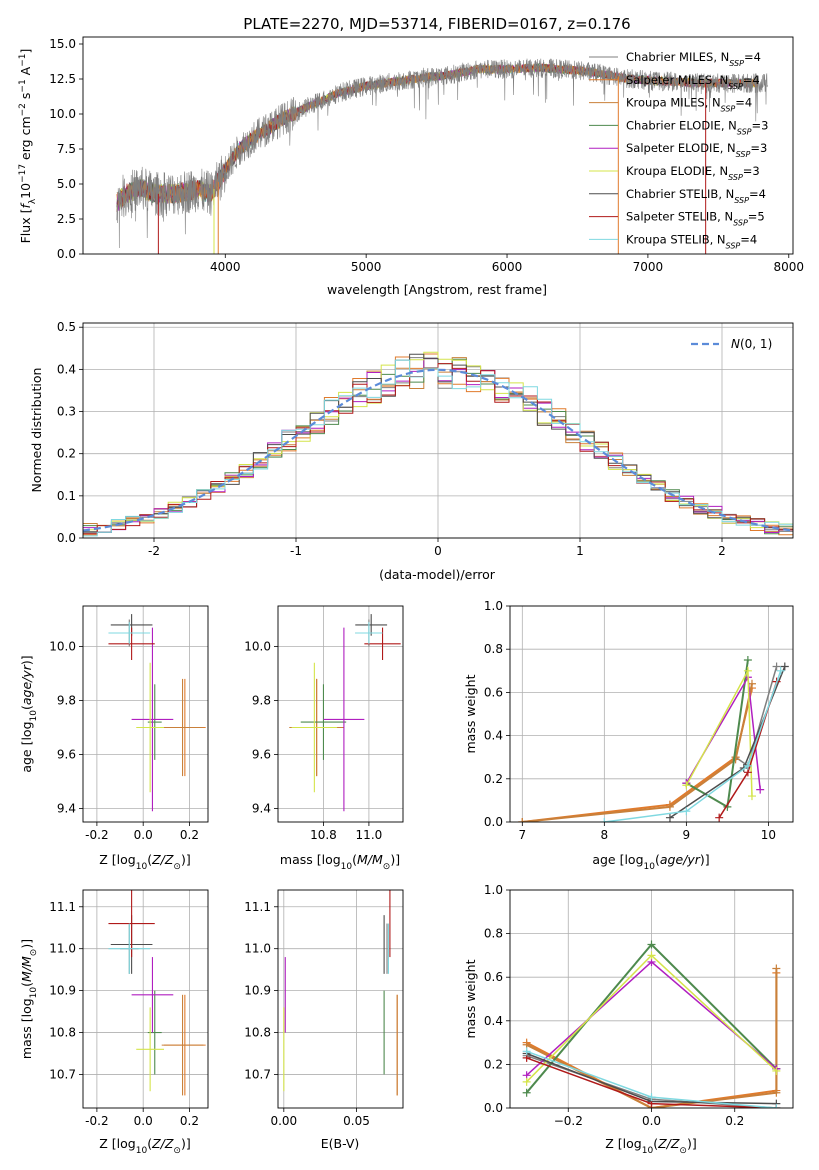 The height and width of the screenshot is (1170, 819). What do you see at coordinates (768, 835) in the screenshot?
I see `x-tick-label: 10` at bounding box center [768, 835].